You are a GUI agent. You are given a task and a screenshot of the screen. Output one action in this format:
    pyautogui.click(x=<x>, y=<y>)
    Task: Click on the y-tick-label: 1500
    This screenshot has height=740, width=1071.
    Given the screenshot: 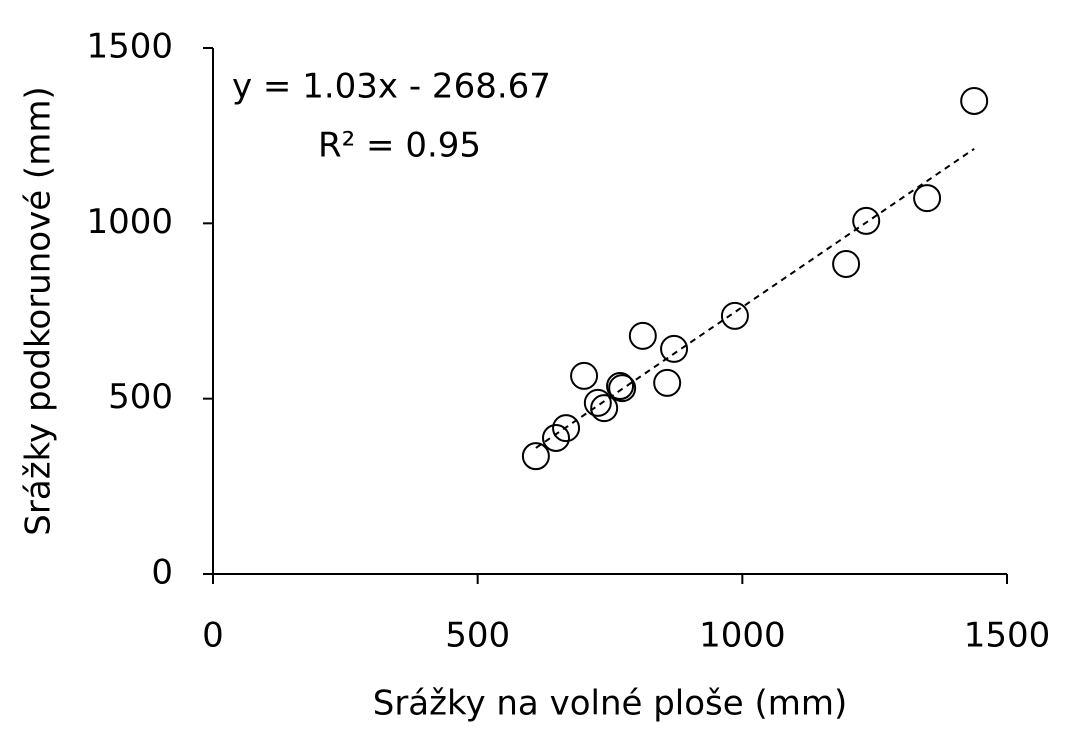 What is the action you would take?
    pyautogui.click(x=129, y=47)
    